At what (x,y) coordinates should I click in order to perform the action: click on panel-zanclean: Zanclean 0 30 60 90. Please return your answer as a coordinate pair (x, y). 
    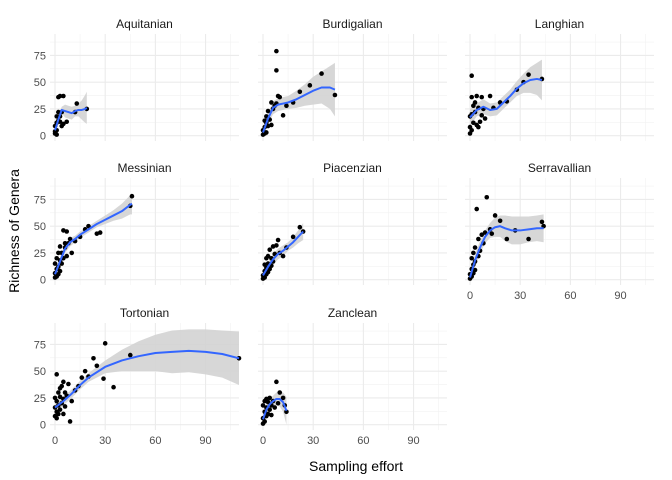
    Looking at the image, I should click on (352, 376).